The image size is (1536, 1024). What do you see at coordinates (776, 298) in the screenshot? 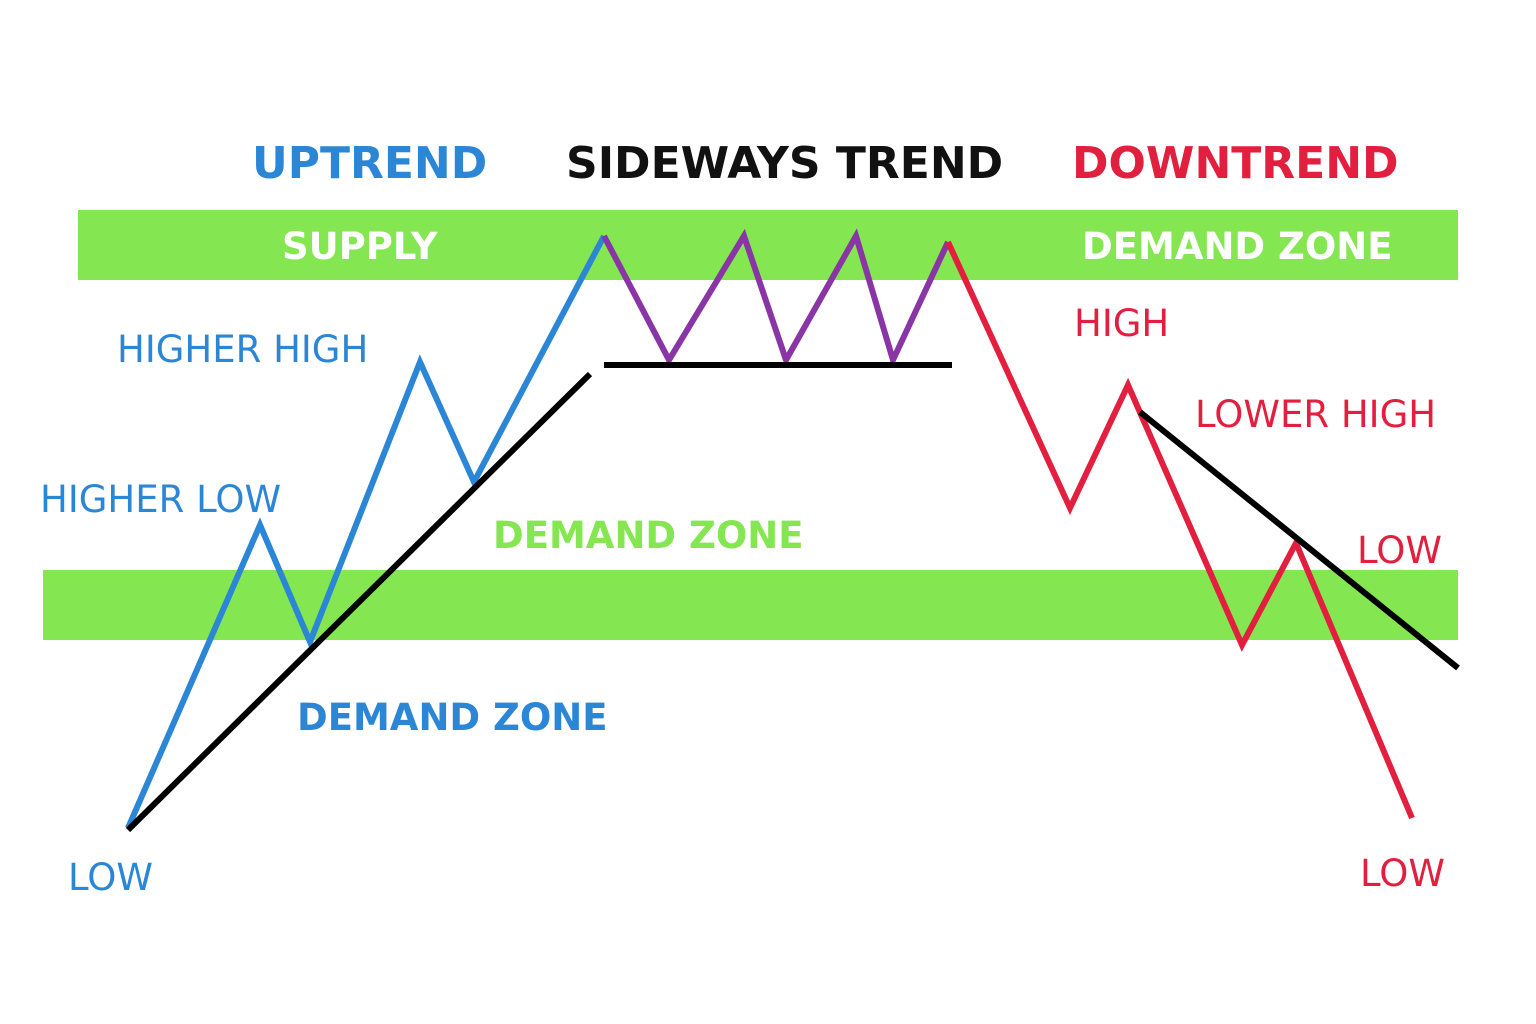
I see `sideways-price-line` at bounding box center [776, 298].